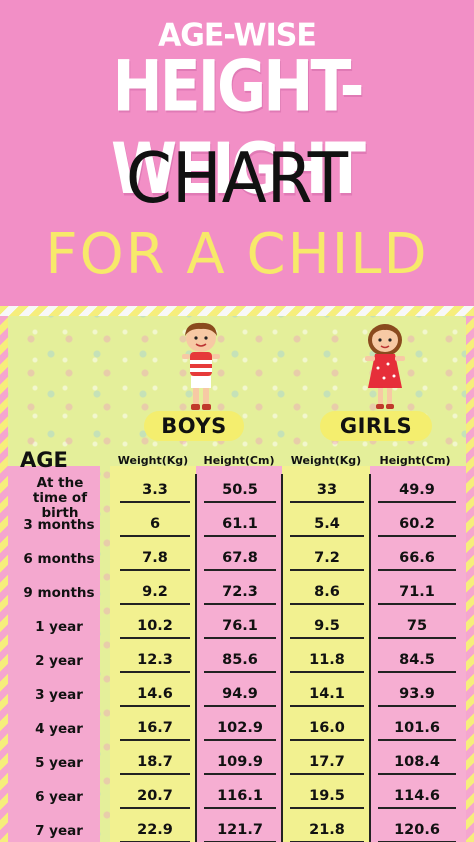 The image size is (474, 842). What do you see at coordinates (376, 426) in the screenshot?
I see `girls-label: GIRLS` at bounding box center [376, 426].